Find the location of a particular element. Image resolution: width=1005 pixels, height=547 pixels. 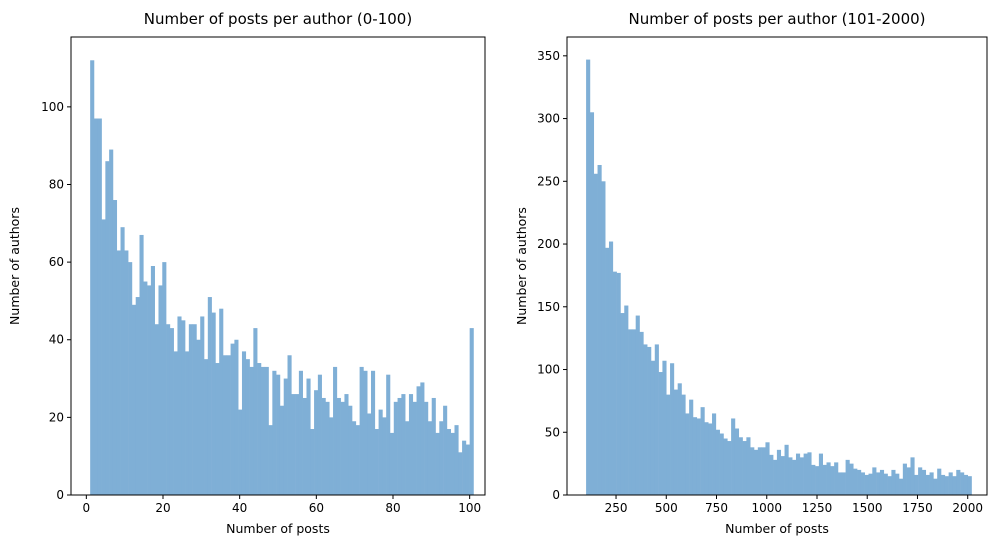

left-x-tick-label: 80 is located at coordinates (392, 508).